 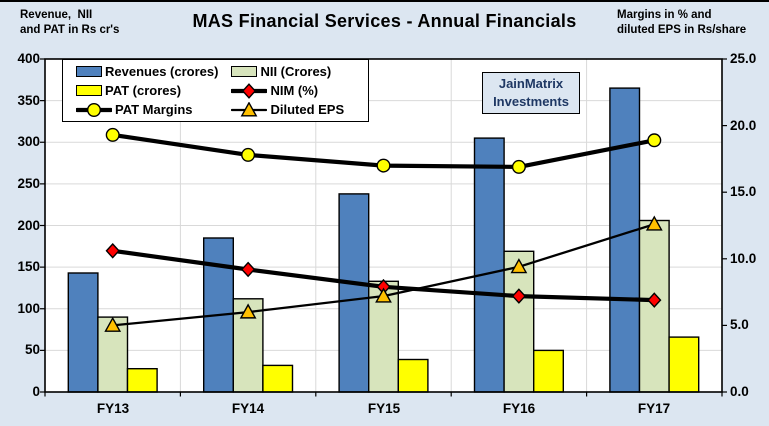 I want to click on legend-label-revenues-crores: Revenues (crores), so click(x=162, y=71).